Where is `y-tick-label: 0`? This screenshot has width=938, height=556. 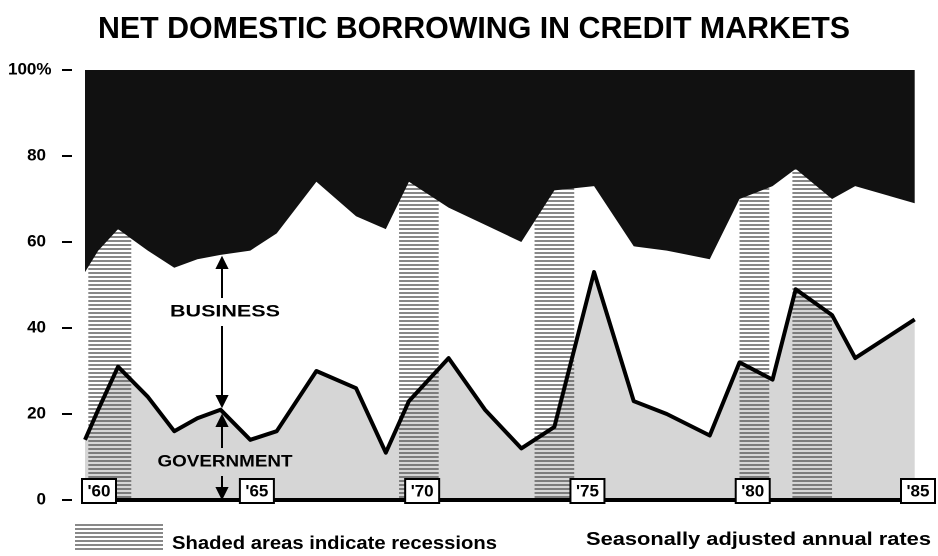 y-tick-label: 0 is located at coordinates (41, 498).